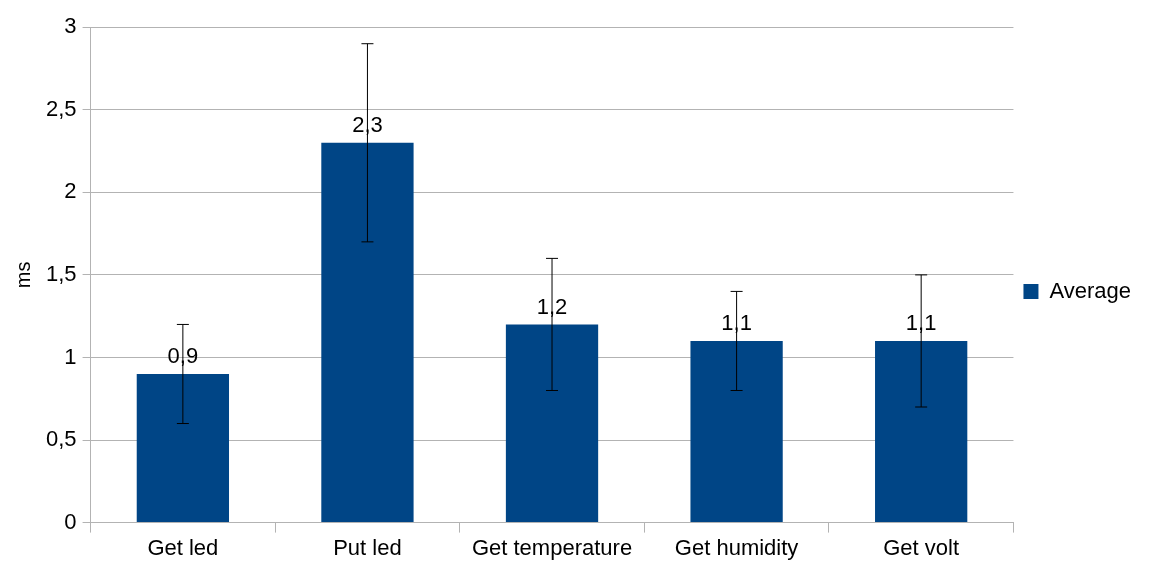  I want to click on y-tick-label: 2, so click(70, 191).